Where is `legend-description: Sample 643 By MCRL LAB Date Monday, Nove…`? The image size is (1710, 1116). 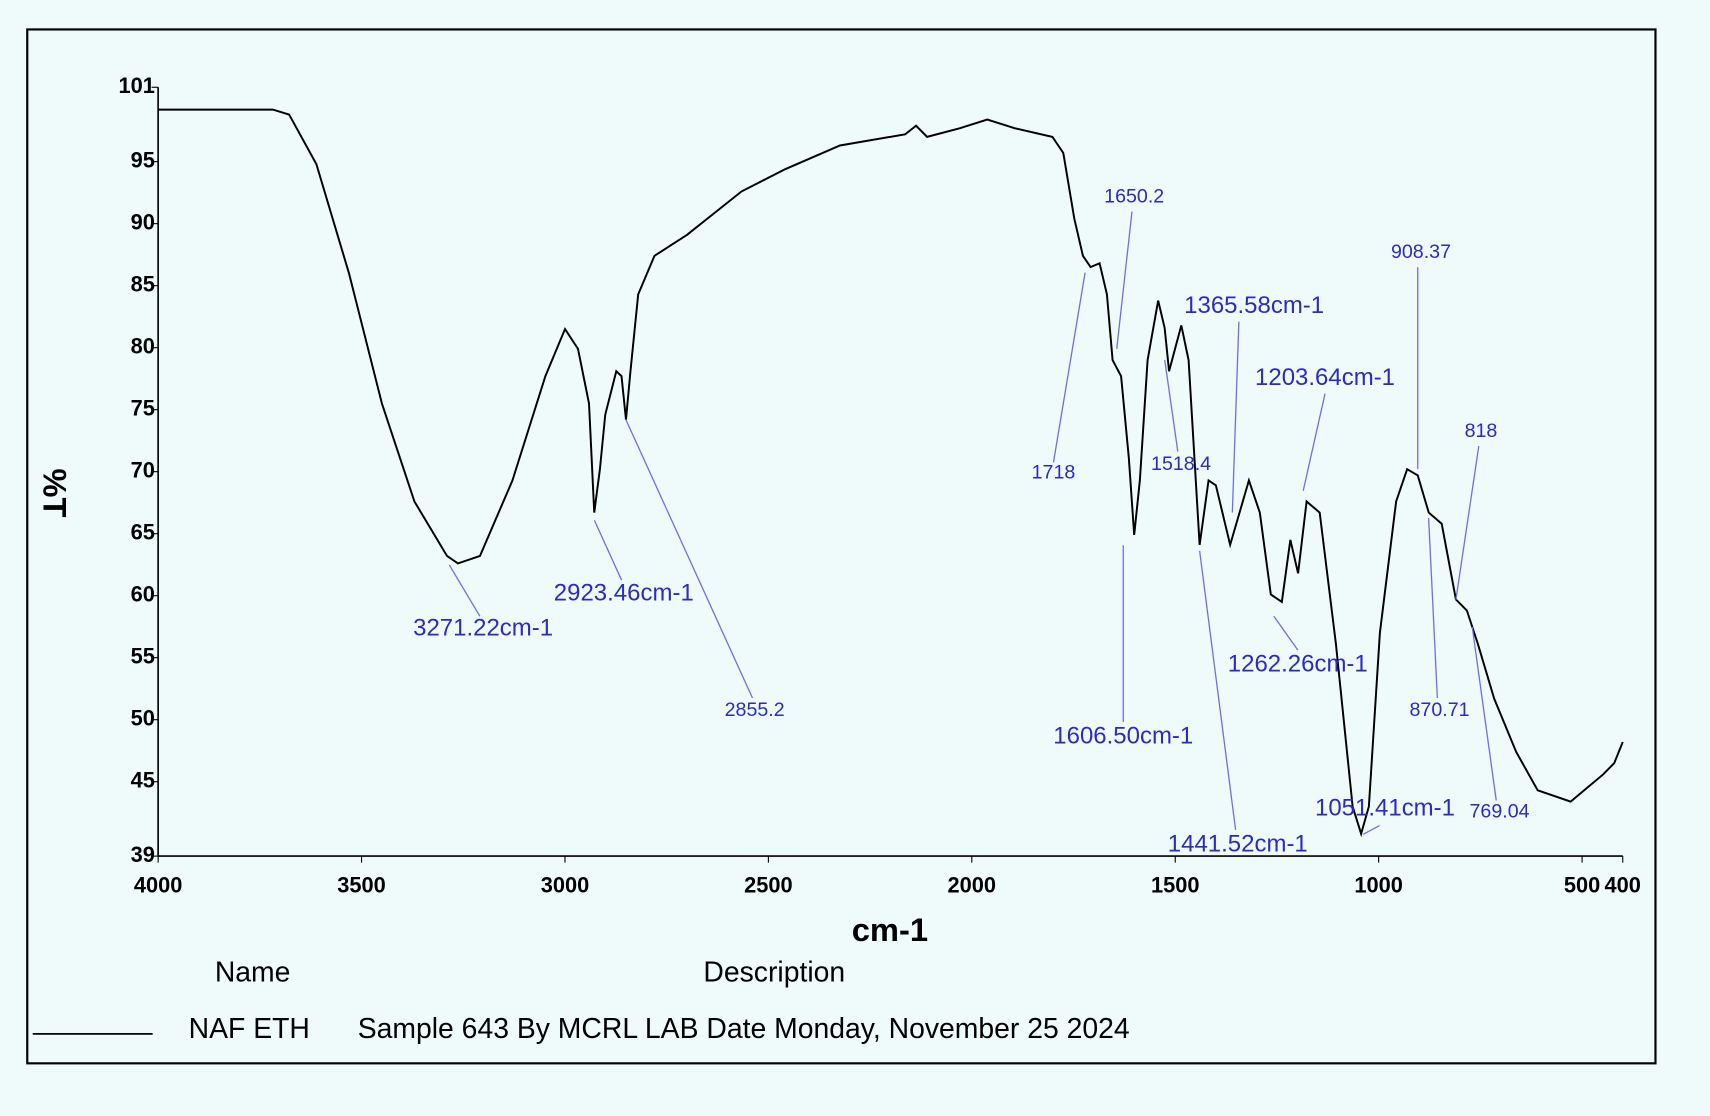
legend-description: Sample 643 By MCRL LAB Date Monday, Nove… is located at coordinates (744, 1029).